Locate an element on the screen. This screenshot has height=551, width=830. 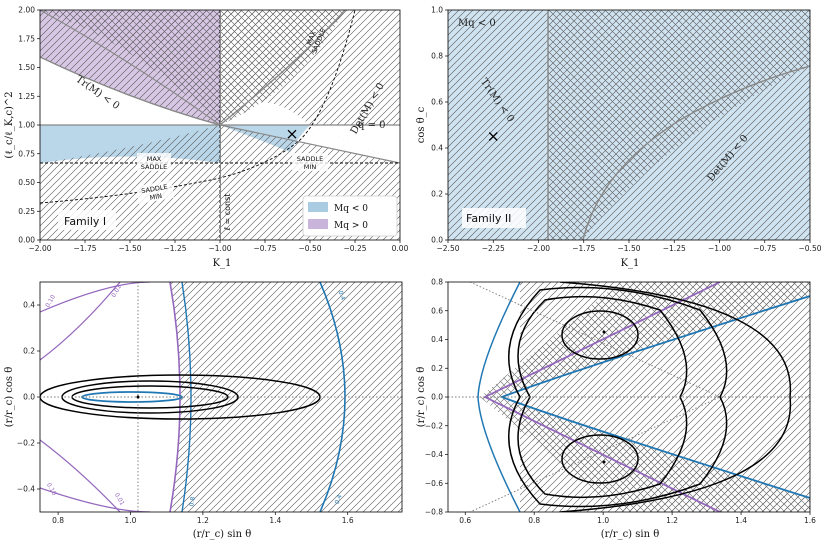
ytick-label: 0.50 is located at coordinates (26, 182).